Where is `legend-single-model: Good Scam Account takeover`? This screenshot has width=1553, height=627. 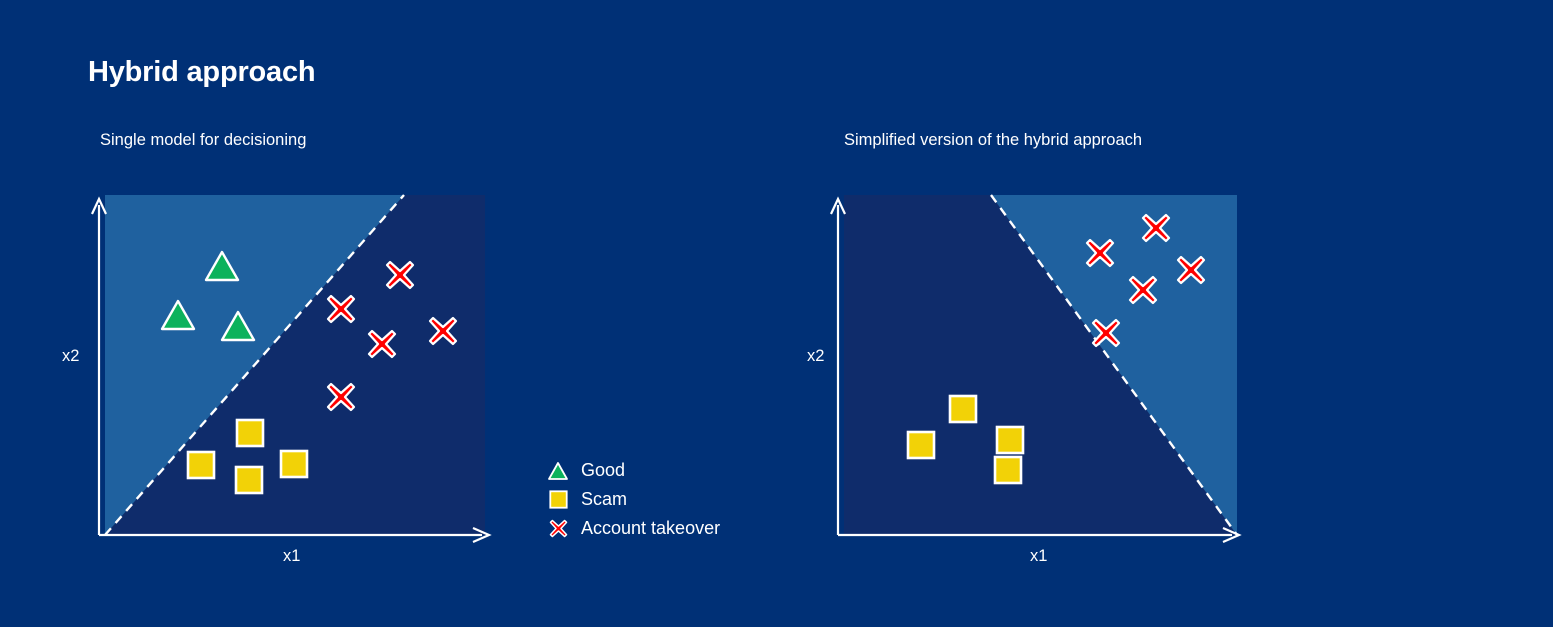
legend-single-model: Good Scam Account takeover is located at coordinates (633, 499).